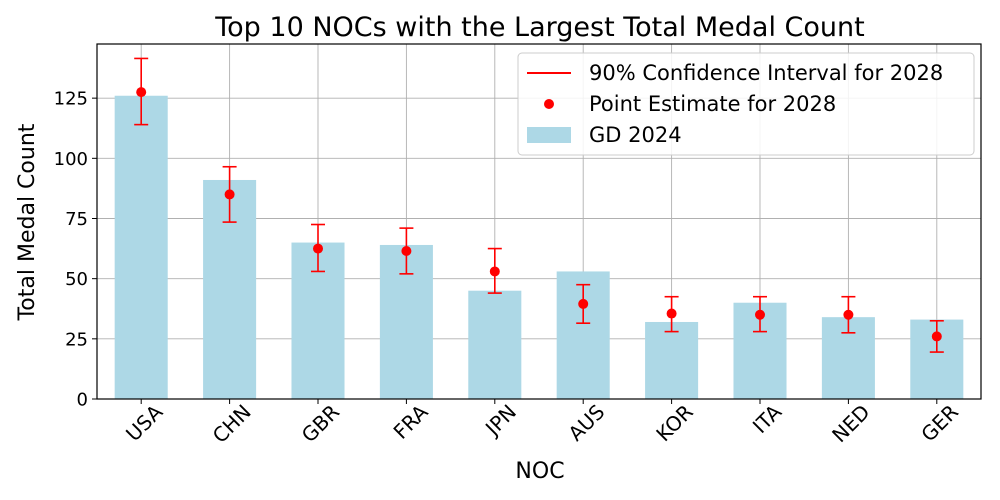 Image resolution: width=1000 pixels, height=500 pixels. Describe the element at coordinates (500, 421) in the screenshot. I see `x-tick-label: JPN` at that location.